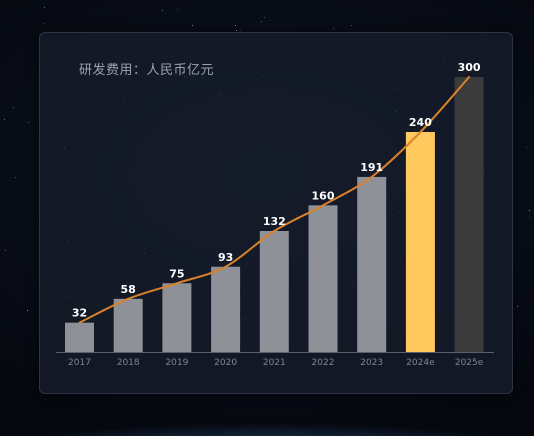 The image size is (534, 436). I want to click on data-label-2019: 75, so click(176, 273).